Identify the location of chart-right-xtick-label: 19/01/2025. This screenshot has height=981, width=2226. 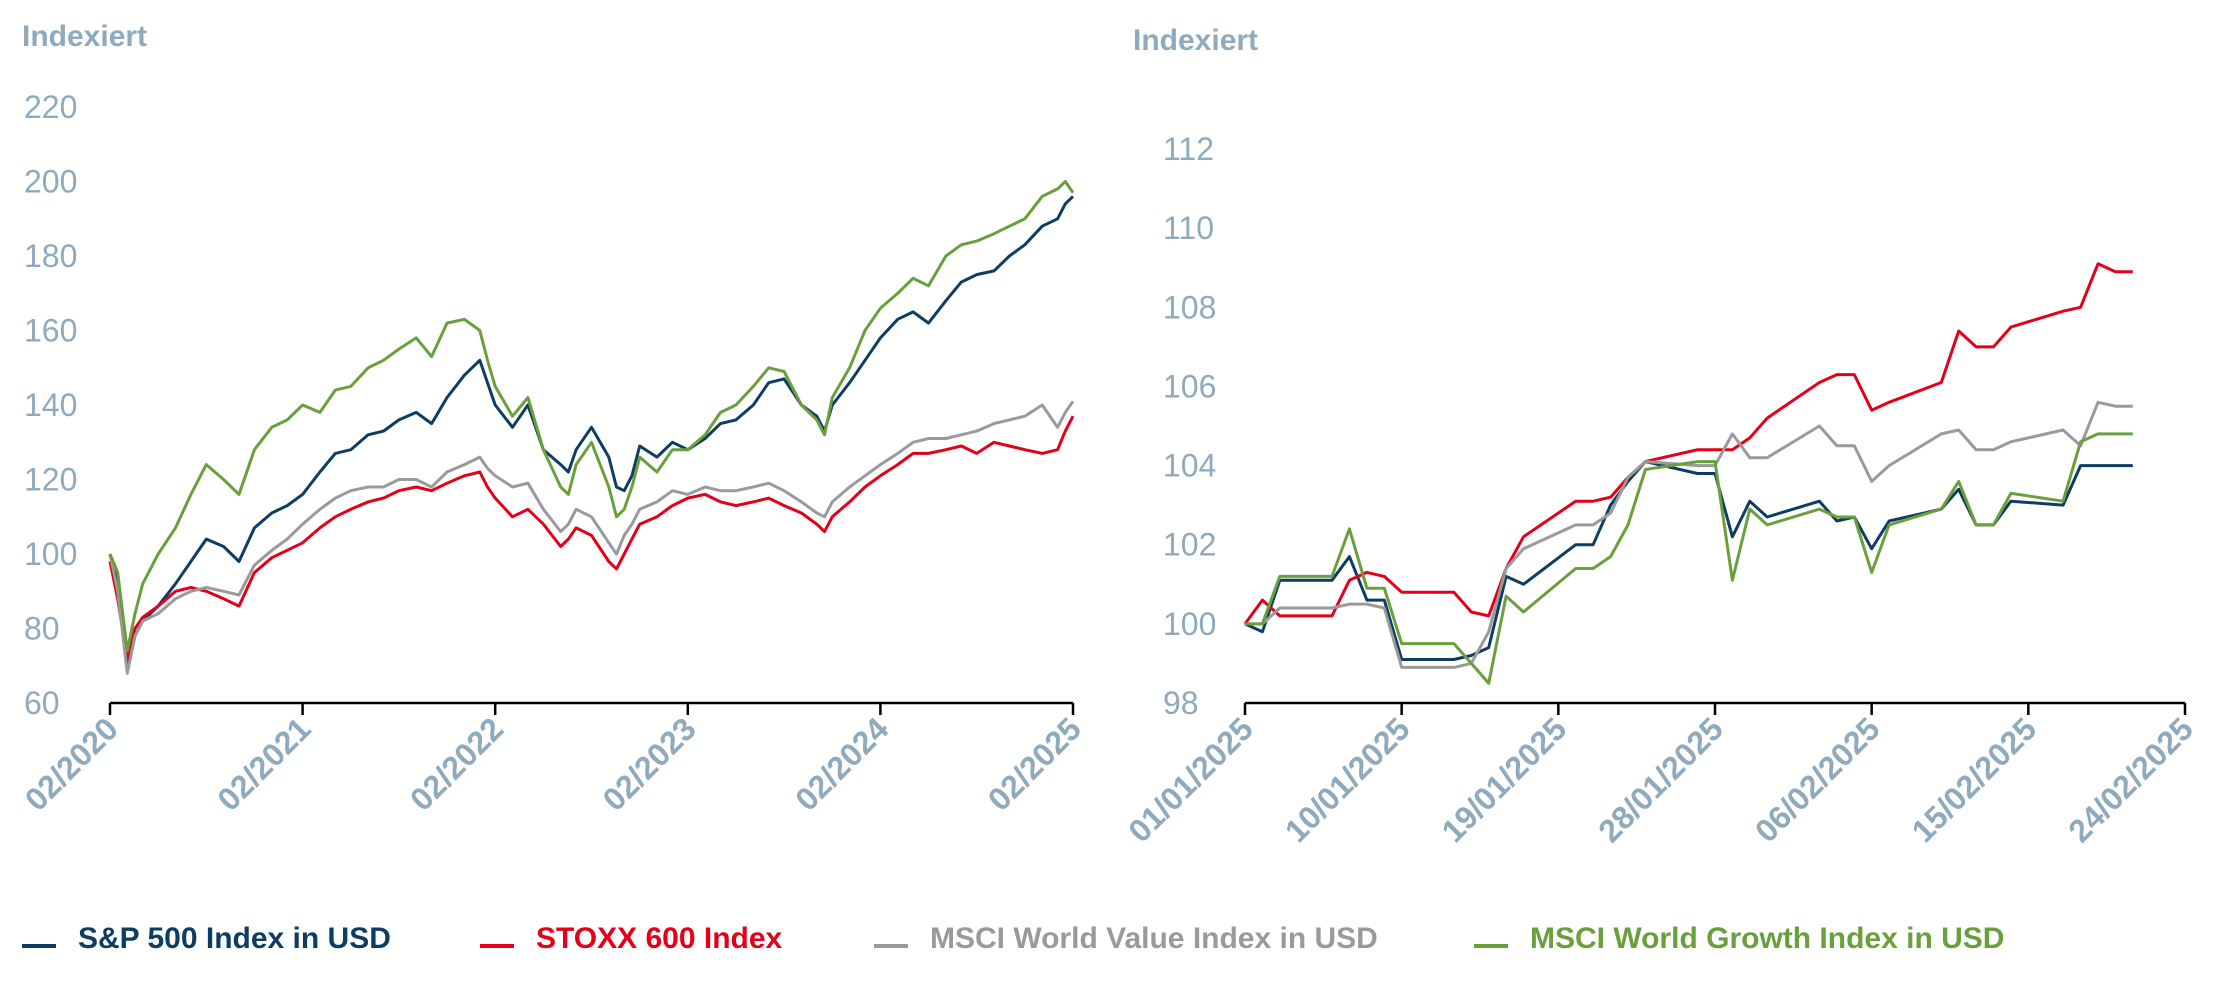
(1504, 779).